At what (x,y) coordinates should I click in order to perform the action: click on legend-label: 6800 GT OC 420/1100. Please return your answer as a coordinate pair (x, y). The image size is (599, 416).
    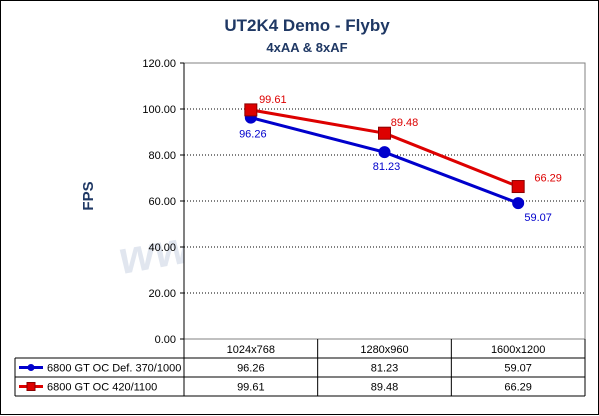
    Looking at the image, I should click on (102, 388).